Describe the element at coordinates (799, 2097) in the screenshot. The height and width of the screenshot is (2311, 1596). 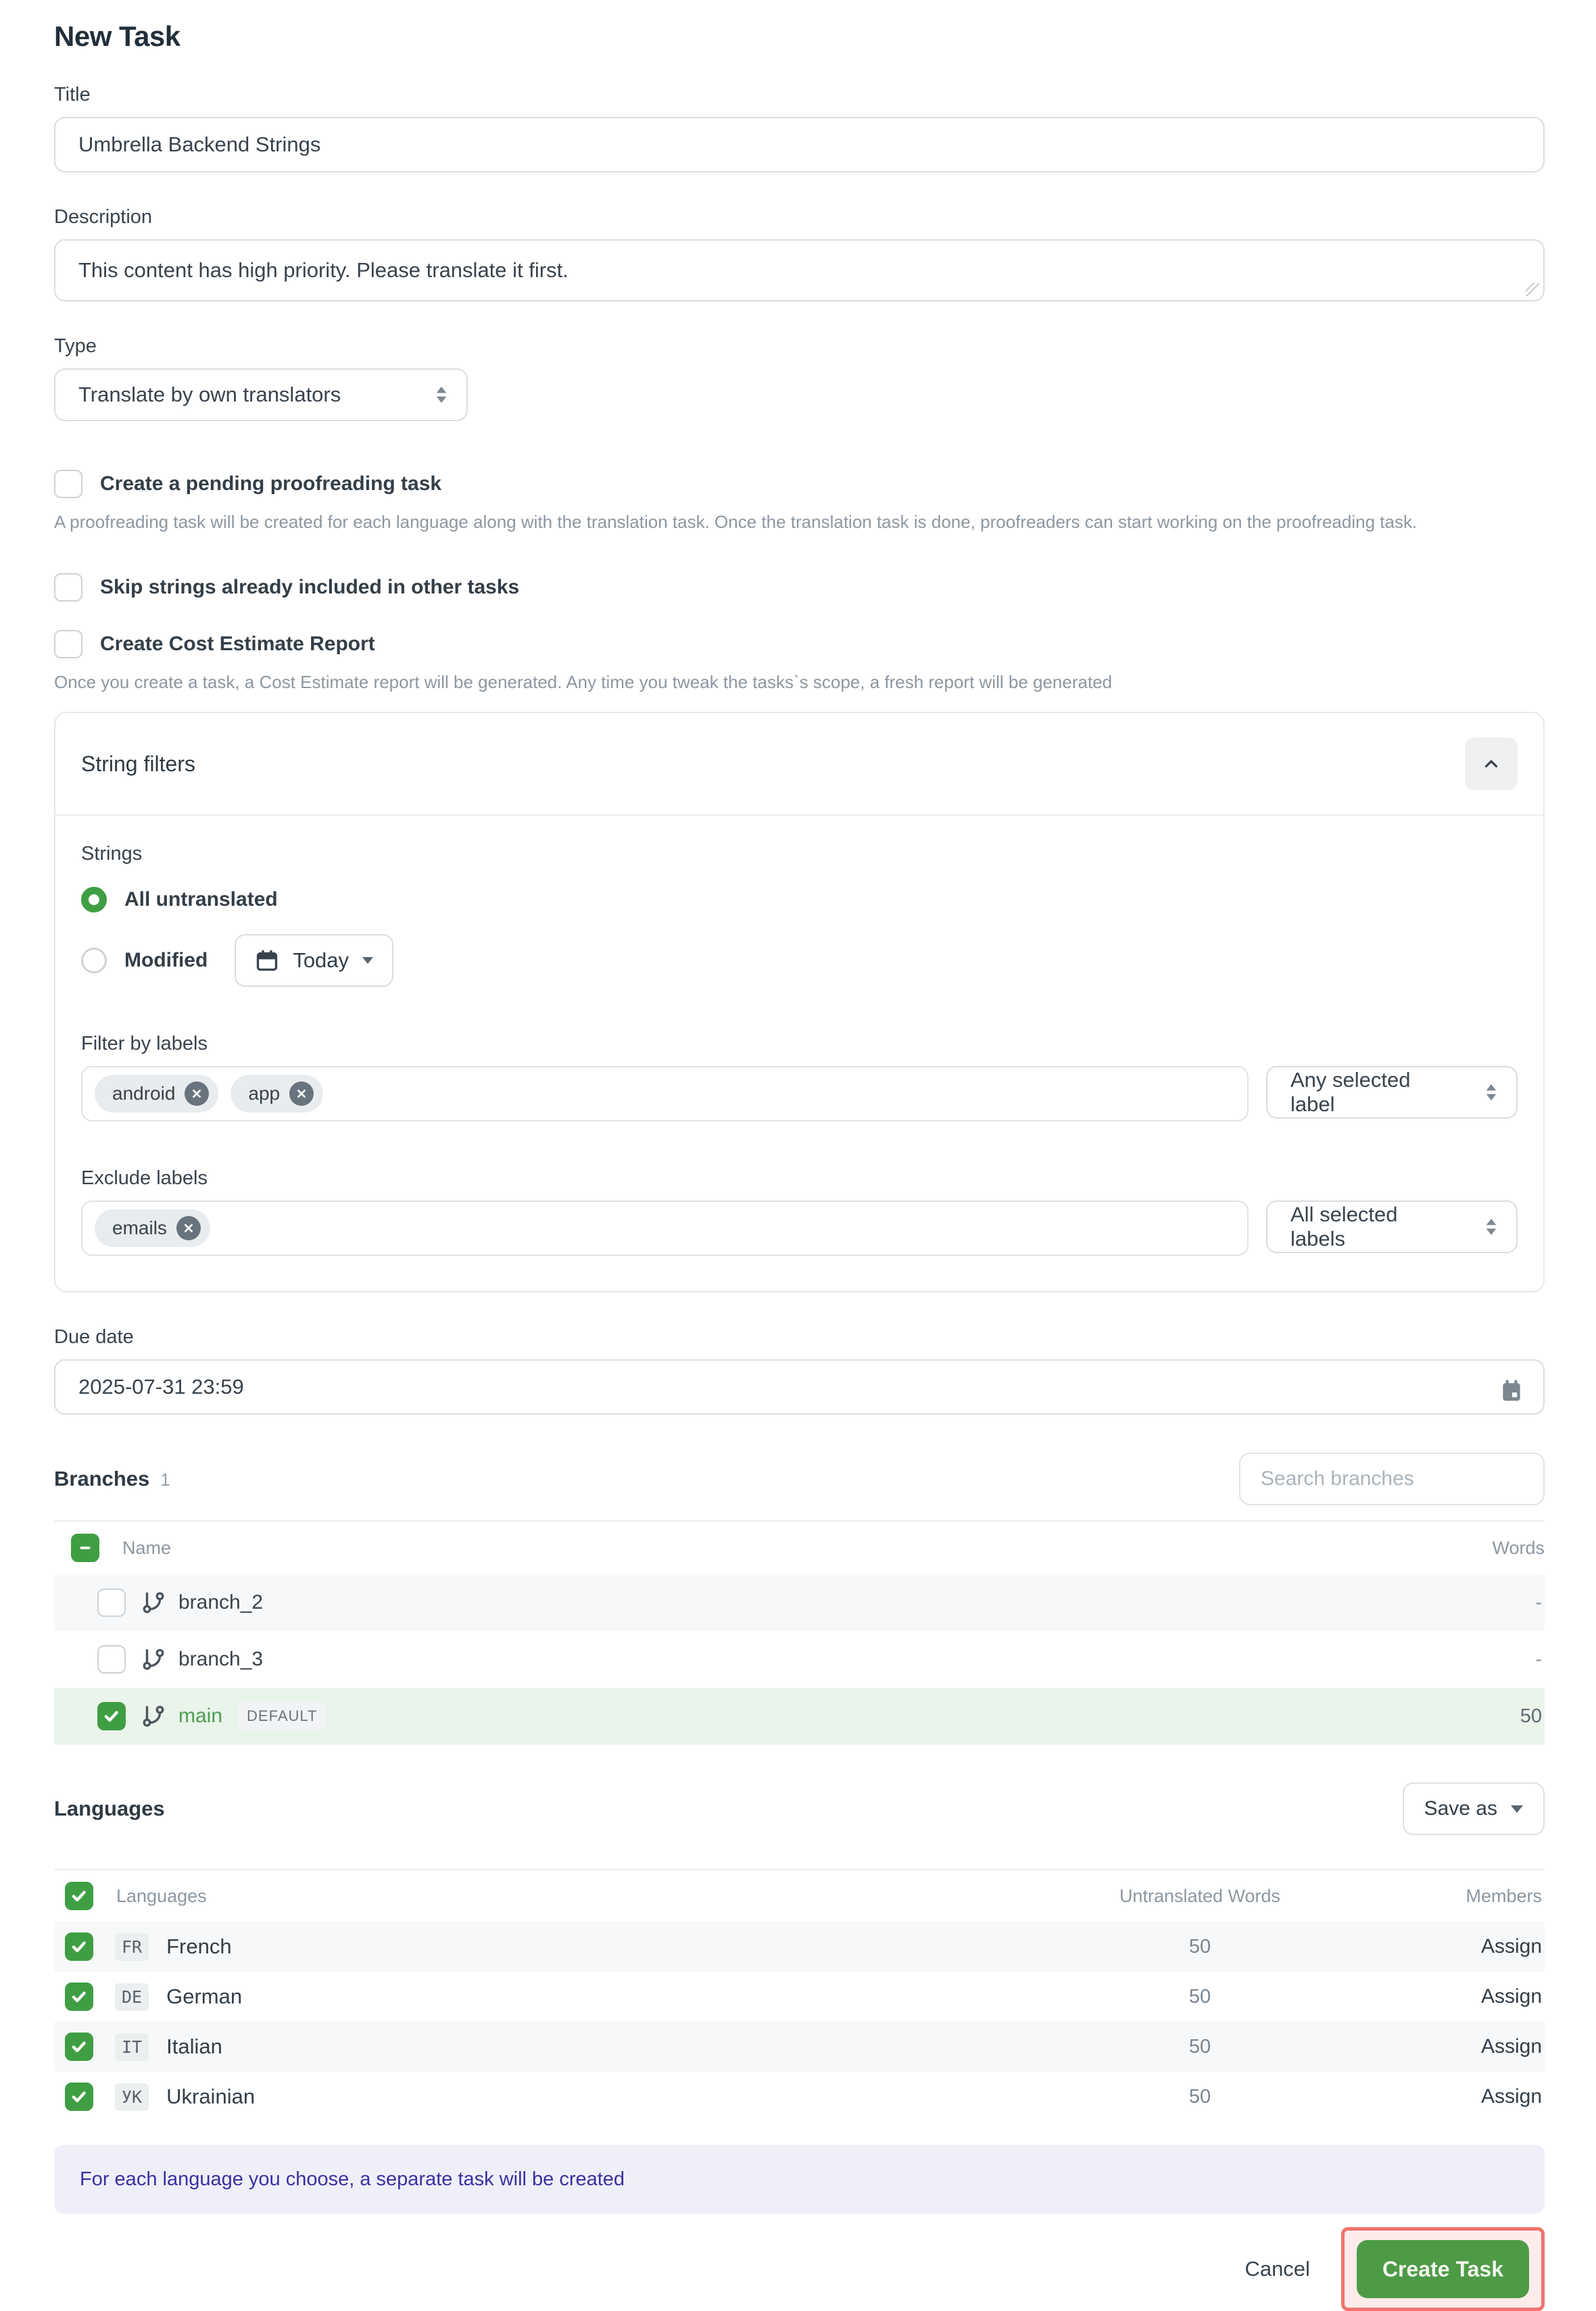
I see `language-row: УК Ukrainian 50 Assign` at that location.